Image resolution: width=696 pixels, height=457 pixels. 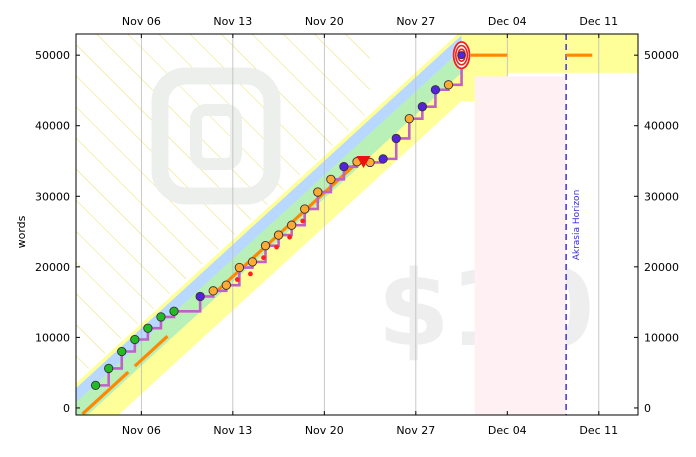 I want to click on y-tick-label-left: 0, so click(x=66, y=408).